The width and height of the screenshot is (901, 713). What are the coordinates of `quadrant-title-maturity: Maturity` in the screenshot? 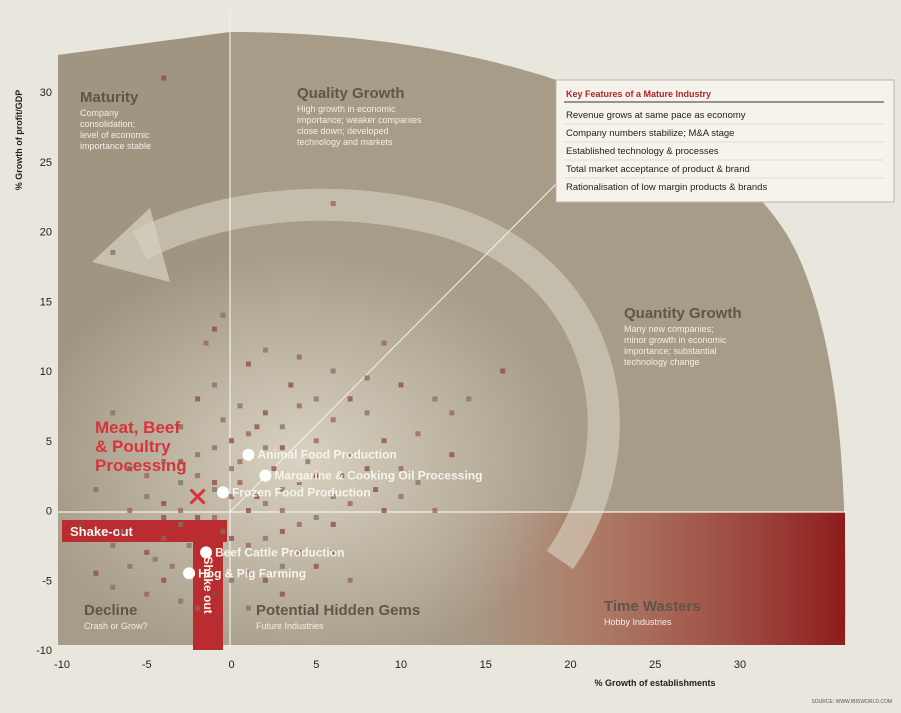 It's located at (109, 97).